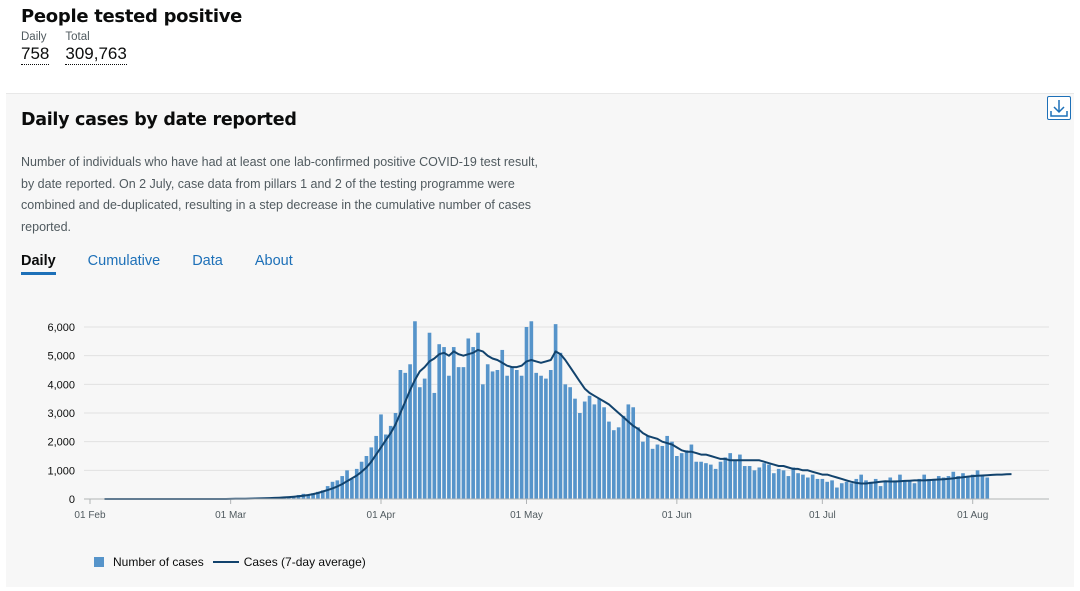  What do you see at coordinates (34, 37) in the screenshot?
I see `daily-label: Daily` at bounding box center [34, 37].